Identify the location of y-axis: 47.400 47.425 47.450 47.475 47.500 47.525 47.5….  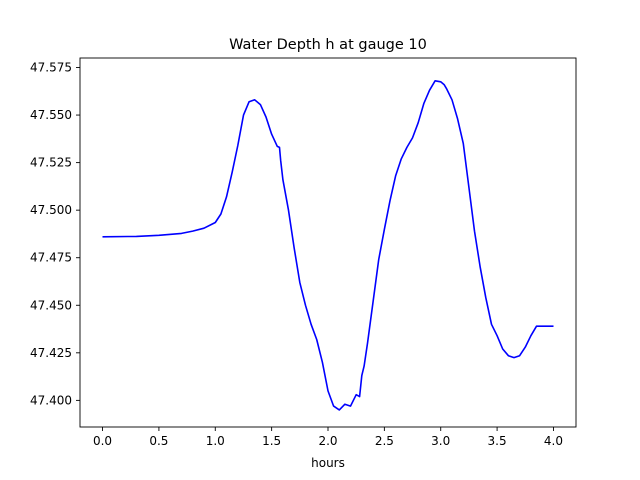
(55, 234).